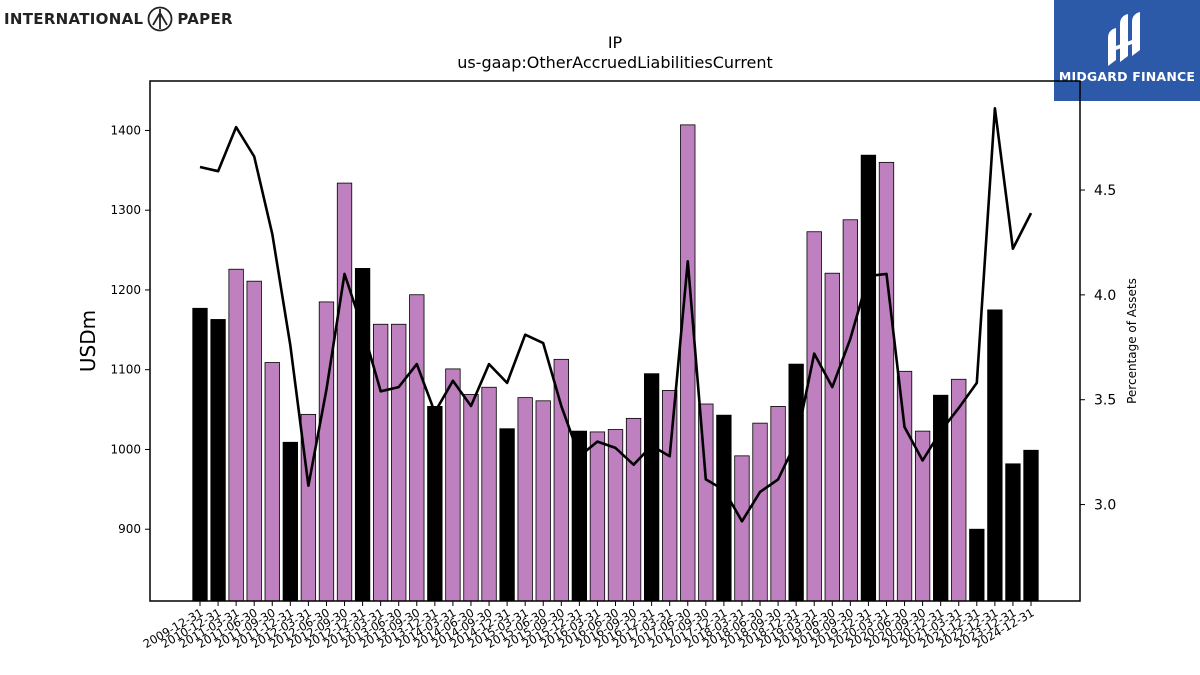 The width and height of the screenshot is (1200, 675). What do you see at coordinates (160, 19) in the screenshot?
I see `international-paper-logo-icon` at bounding box center [160, 19].